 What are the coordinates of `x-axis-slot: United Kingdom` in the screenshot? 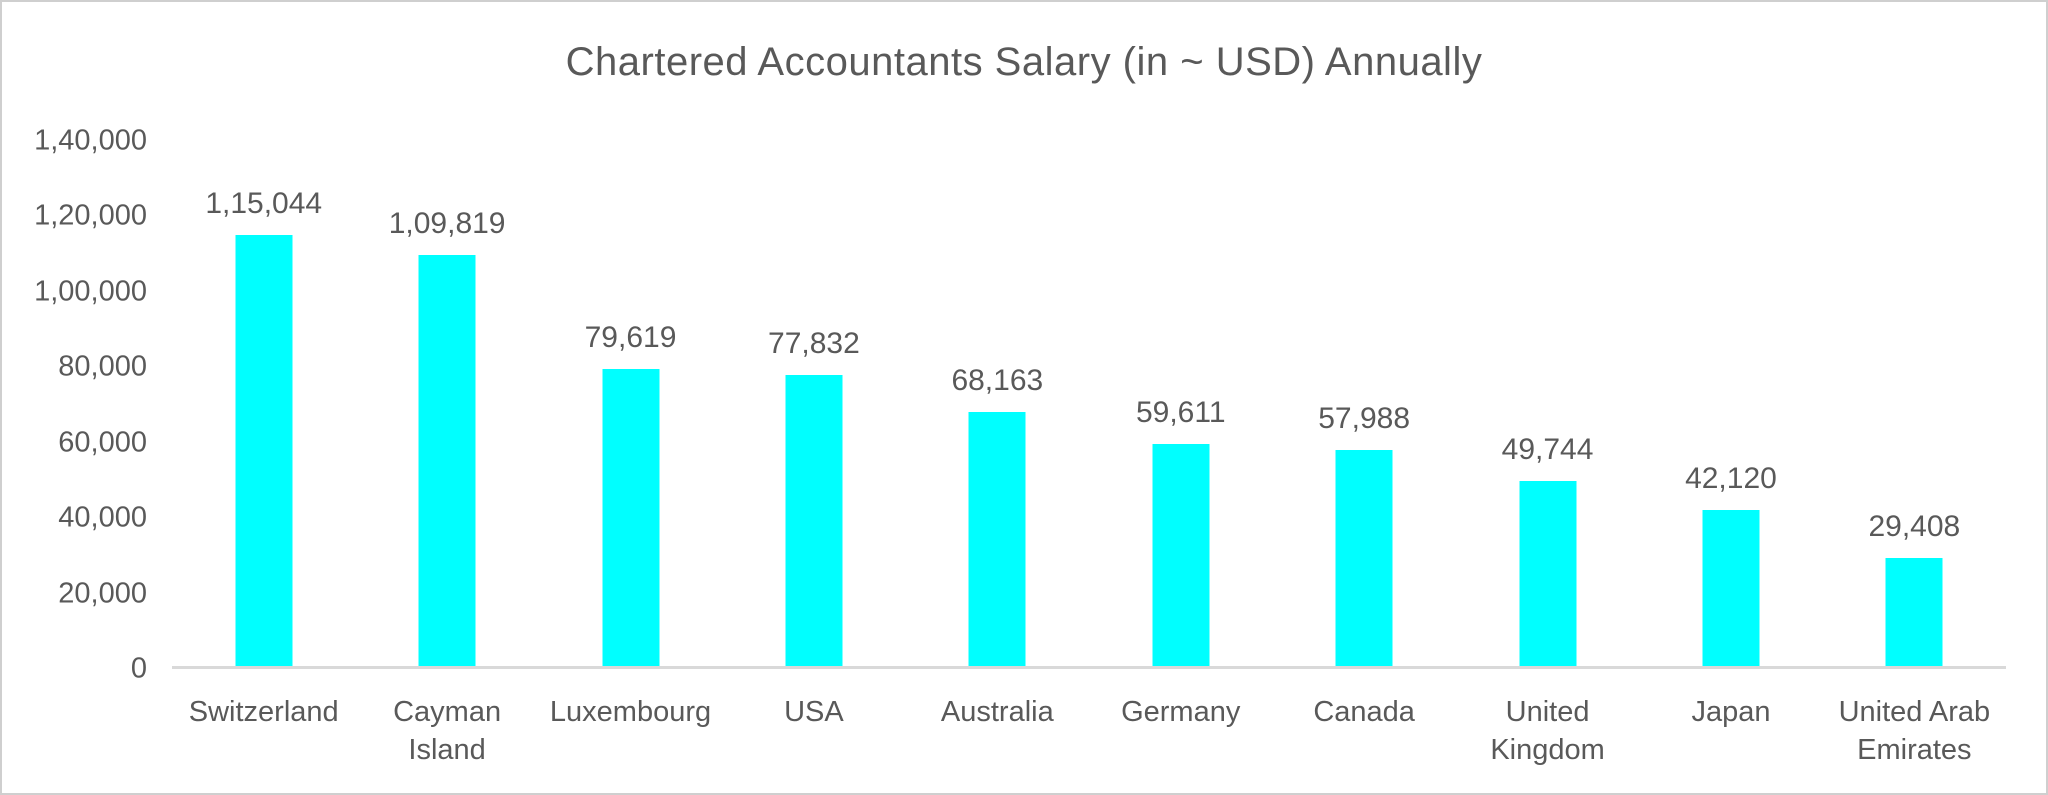 It's located at (1547, 731).